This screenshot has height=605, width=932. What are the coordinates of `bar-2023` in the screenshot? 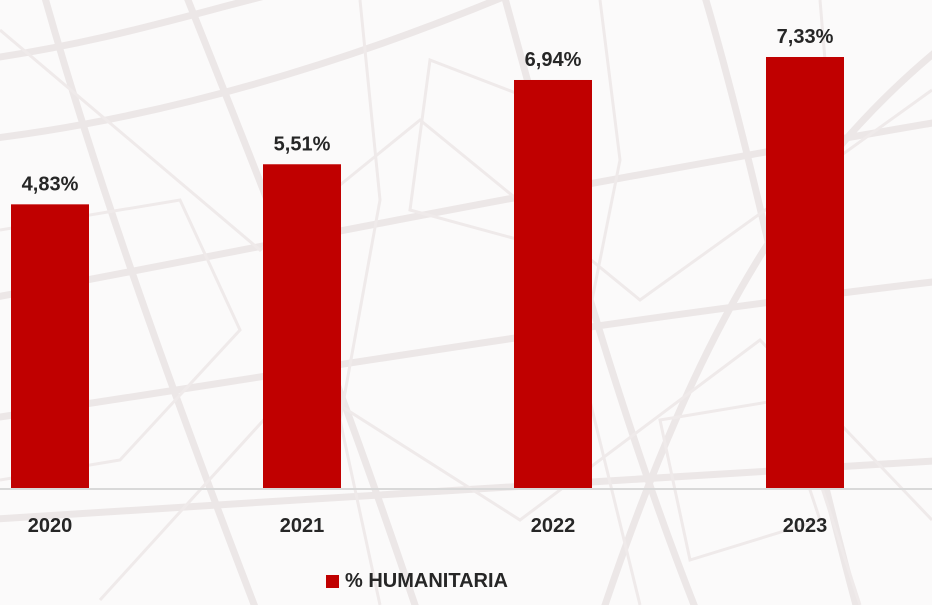 It's located at (805, 273).